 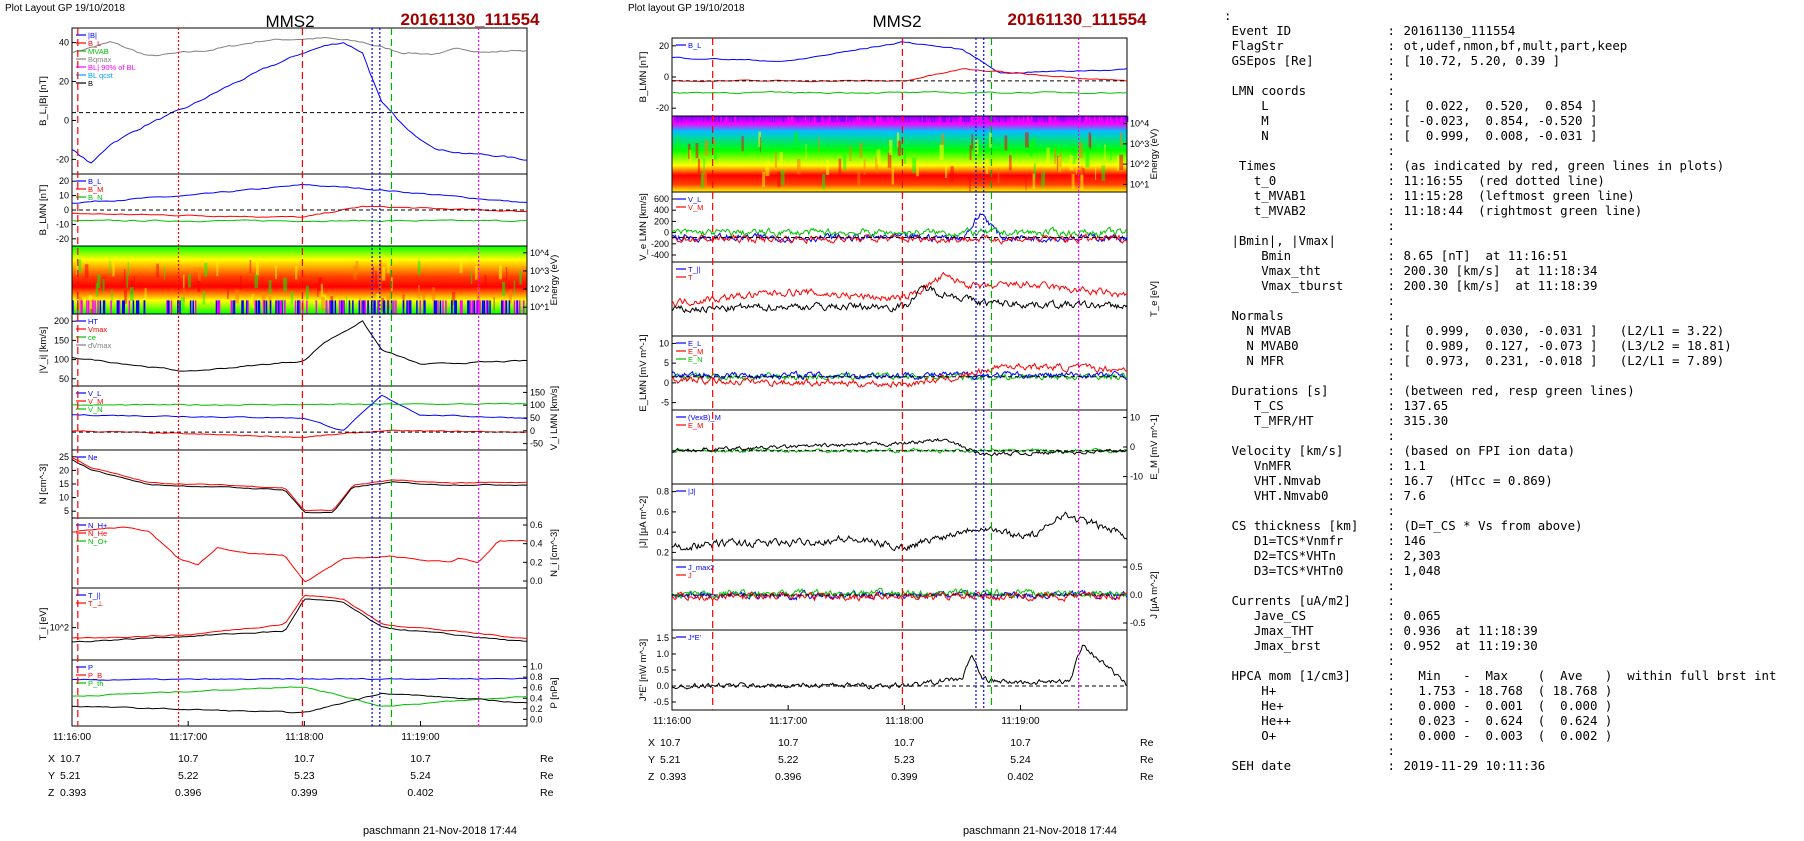 I want to click on orbit-label-Z: Z, so click(x=51, y=793).